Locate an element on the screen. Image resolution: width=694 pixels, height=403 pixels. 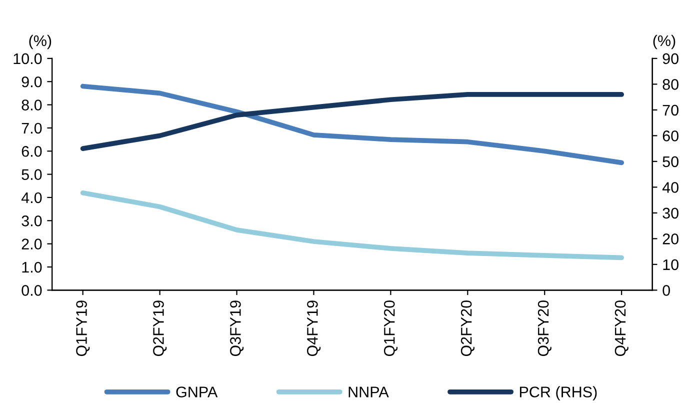
x-tick-label: Q3FY20 is located at coordinates (545, 328).